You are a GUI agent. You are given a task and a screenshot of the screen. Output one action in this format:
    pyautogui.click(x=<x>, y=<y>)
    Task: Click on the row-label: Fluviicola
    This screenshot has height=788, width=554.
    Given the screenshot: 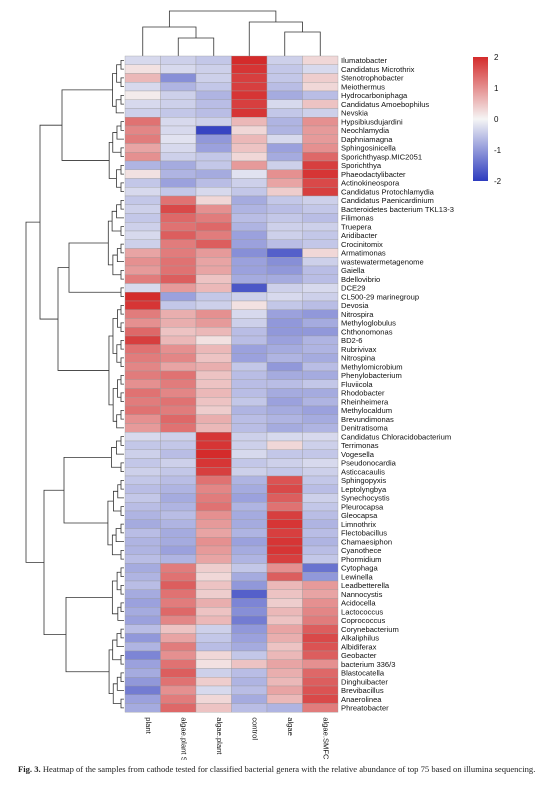 What is the action you would take?
    pyautogui.click(x=357, y=384)
    